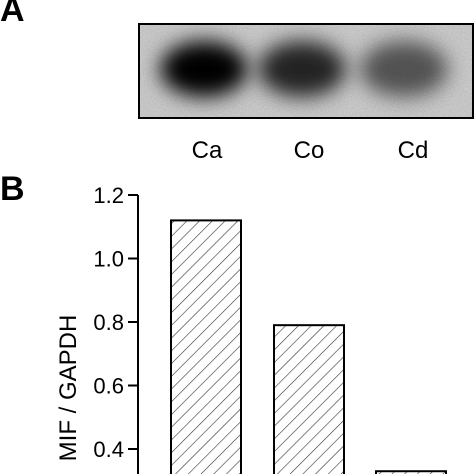 The width and height of the screenshot is (474, 474). What do you see at coordinates (68, 388) in the screenshot?
I see `y-axis-label: MIF / GAPDH` at bounding box center [68, 388].